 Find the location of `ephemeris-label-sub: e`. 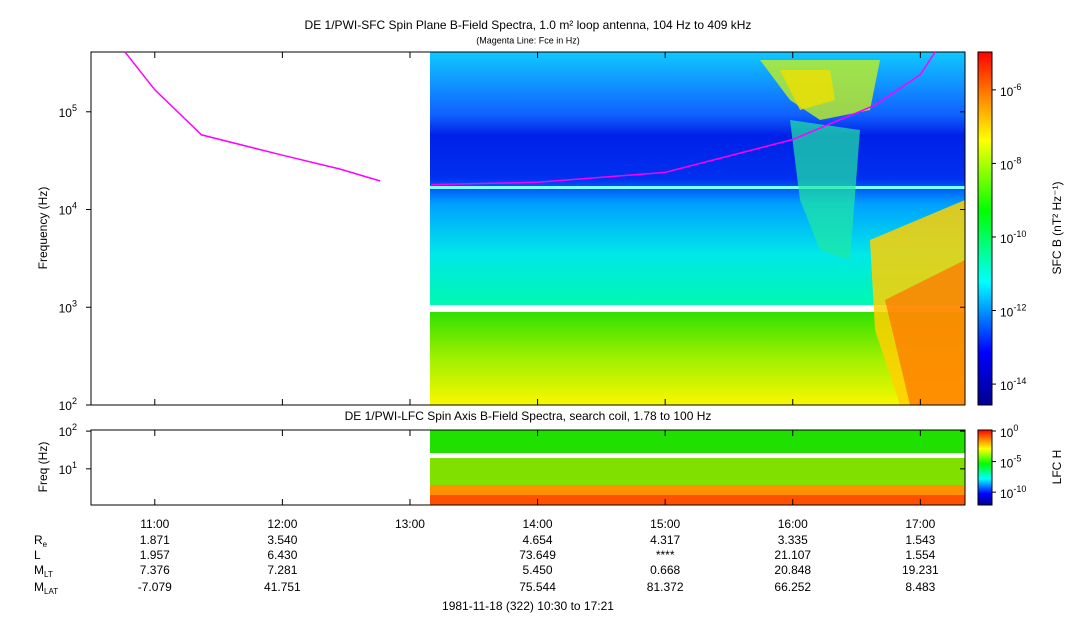

ephemeris-label-sub: e is located at coordinates (45, 544).